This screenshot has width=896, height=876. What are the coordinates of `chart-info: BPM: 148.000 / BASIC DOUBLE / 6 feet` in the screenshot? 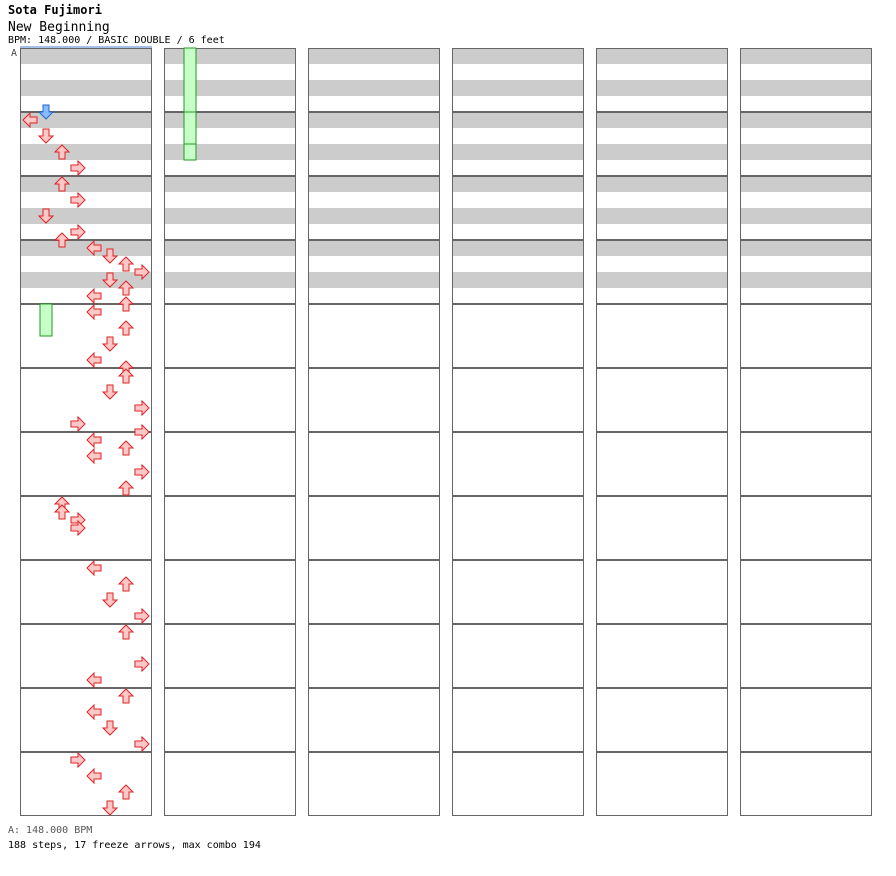 It's located at (116, 40).